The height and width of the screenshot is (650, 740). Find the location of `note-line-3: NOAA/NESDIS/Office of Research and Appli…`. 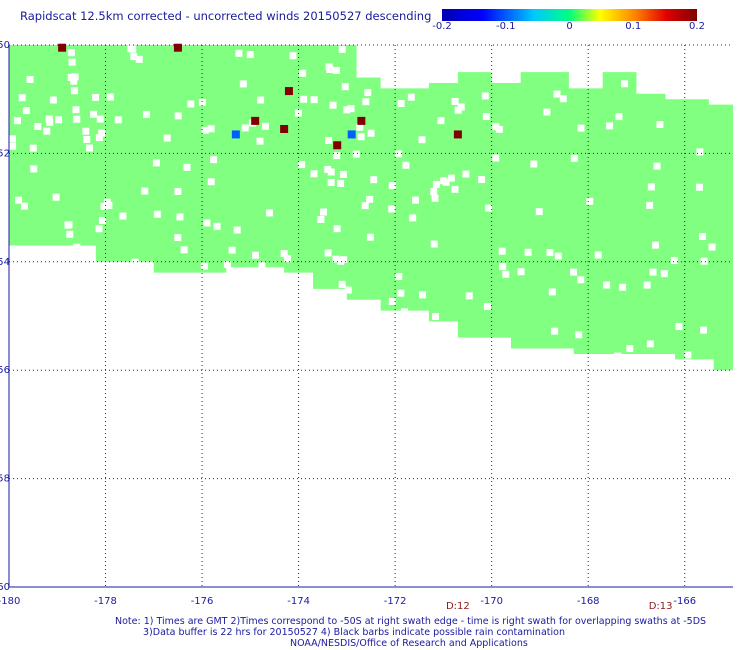

note-line-3: NOAA/NESDIS/Office of Research and Appli… is located at coordinates (409, 643).